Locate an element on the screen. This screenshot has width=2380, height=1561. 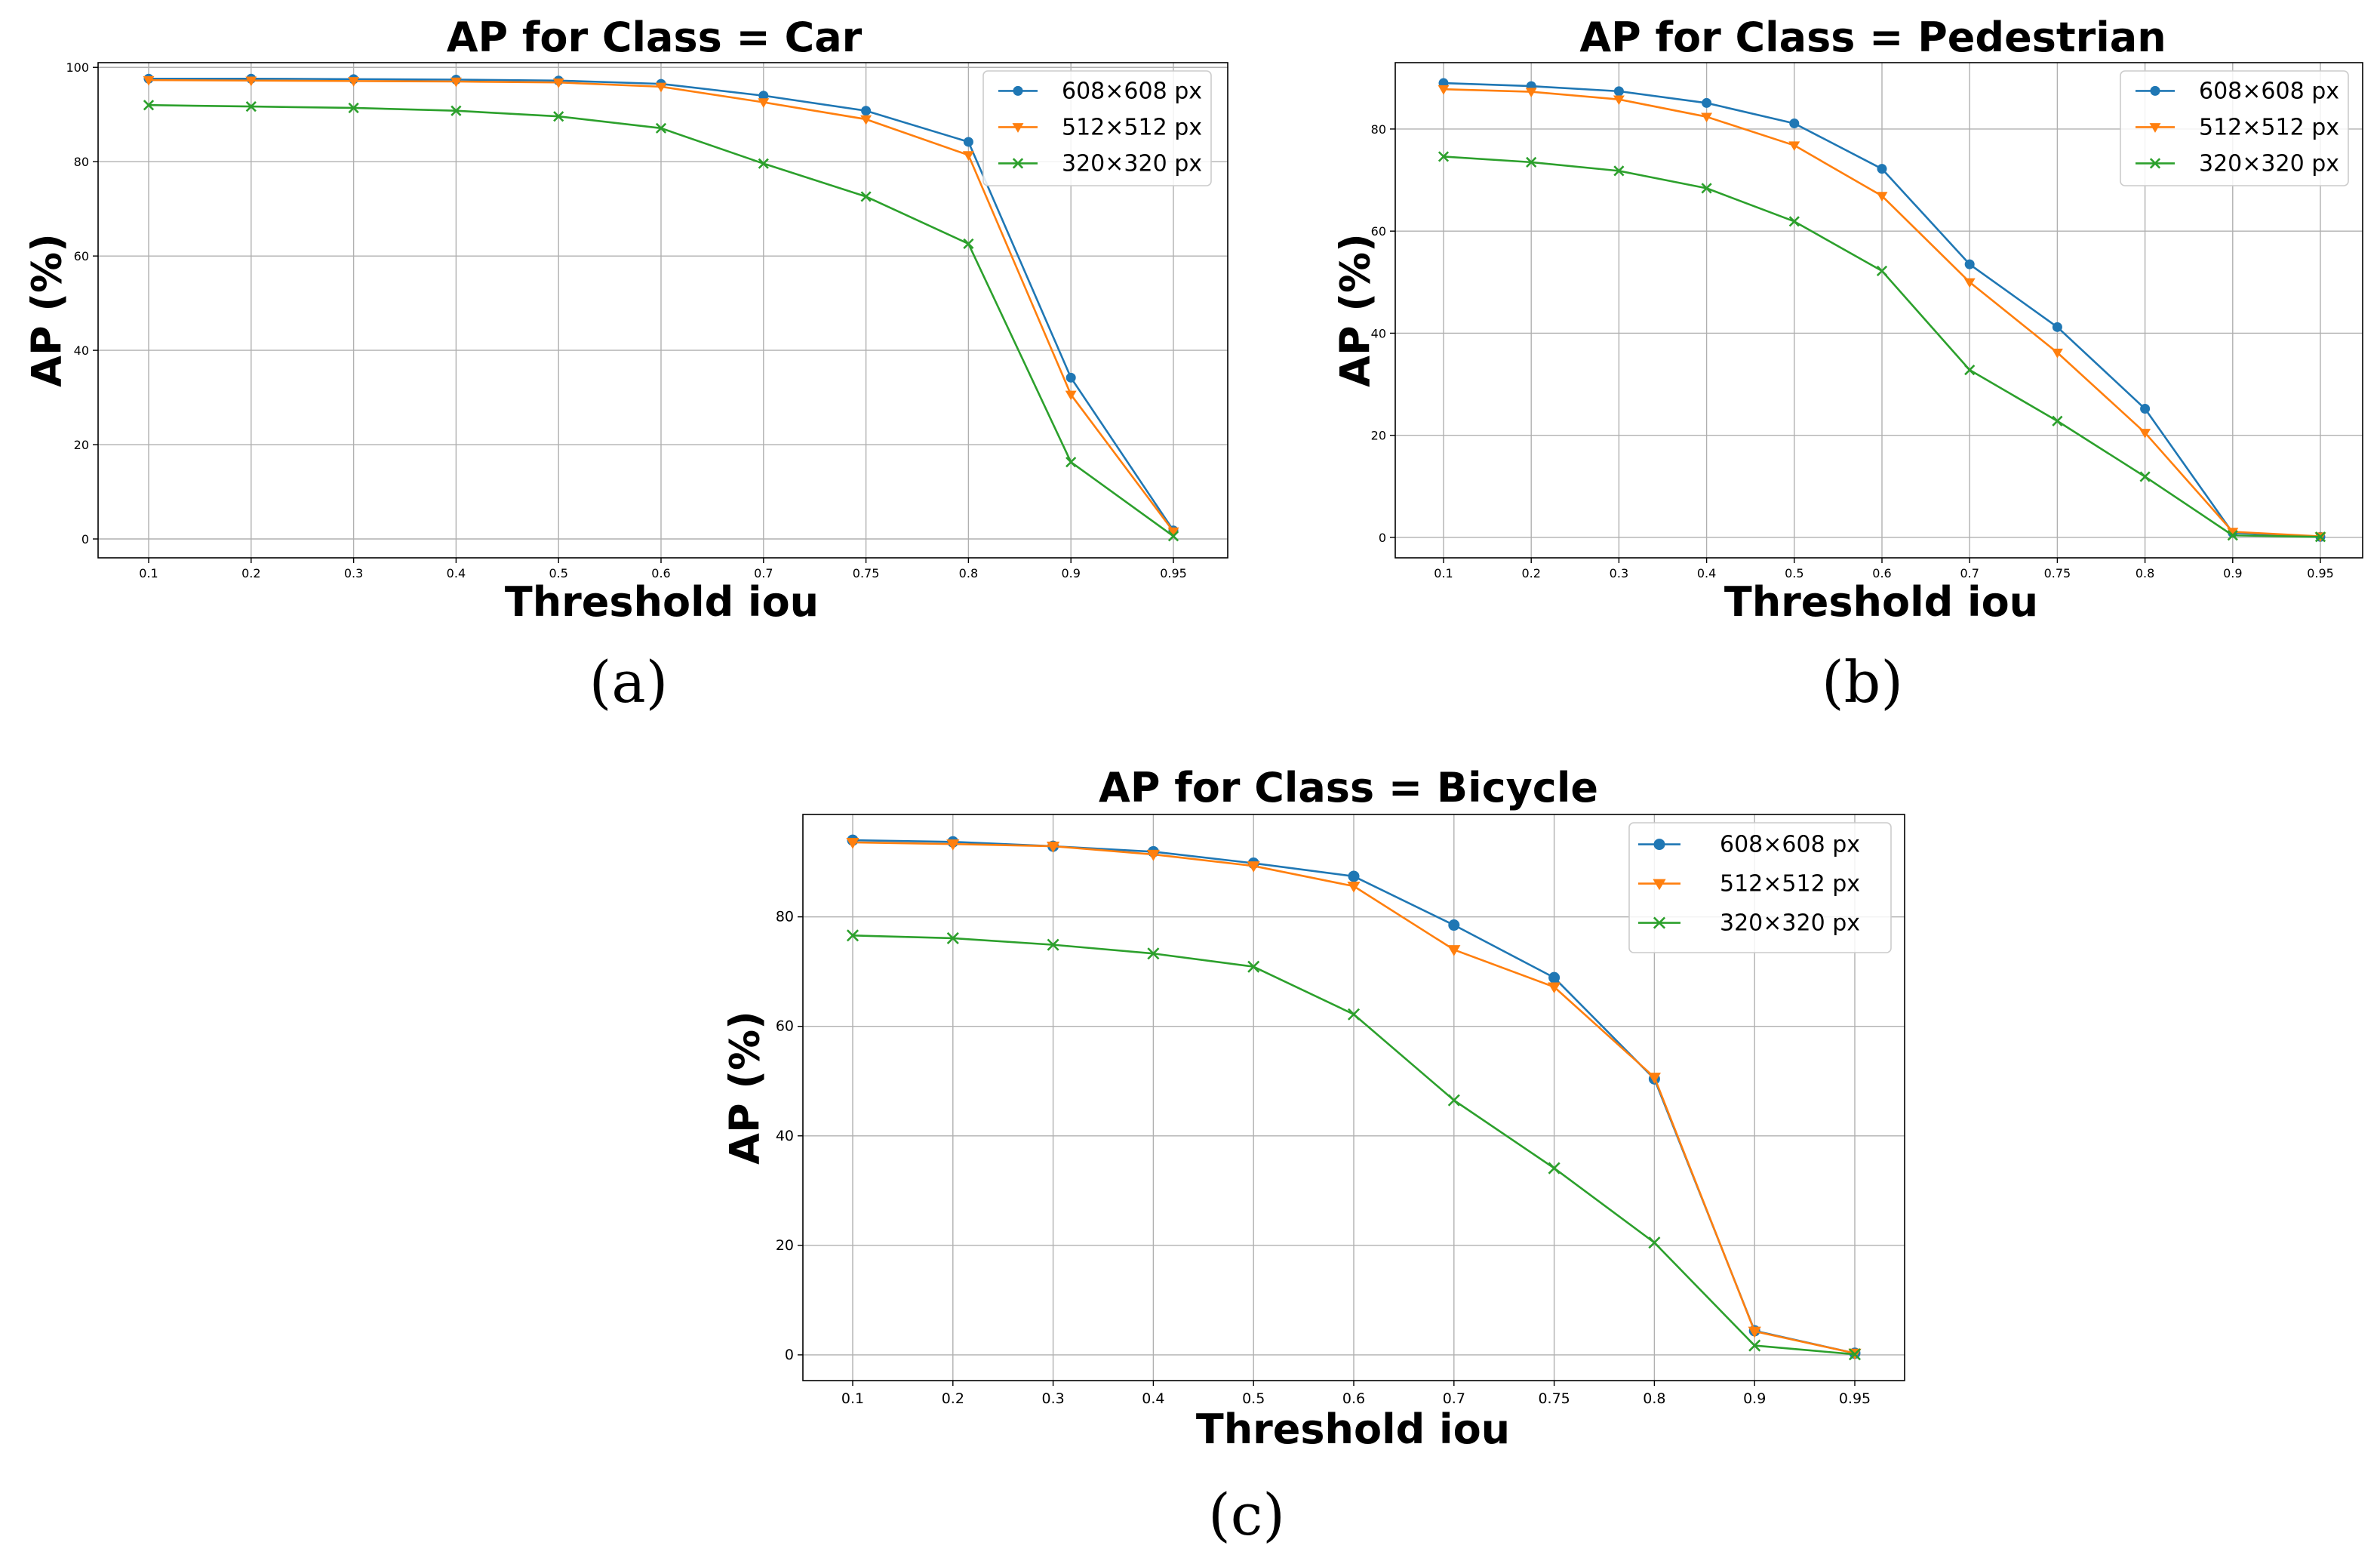
subfigure-caption: (b) is located at coordinates (1862, 682).